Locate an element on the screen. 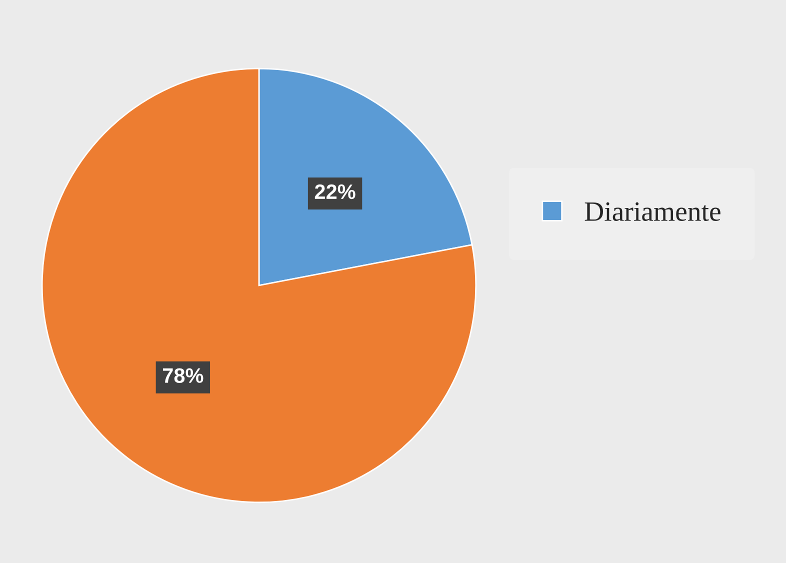 The height and width of the screenshot is (563, 786). data-label: 22% is located at coordinates (335, 192).